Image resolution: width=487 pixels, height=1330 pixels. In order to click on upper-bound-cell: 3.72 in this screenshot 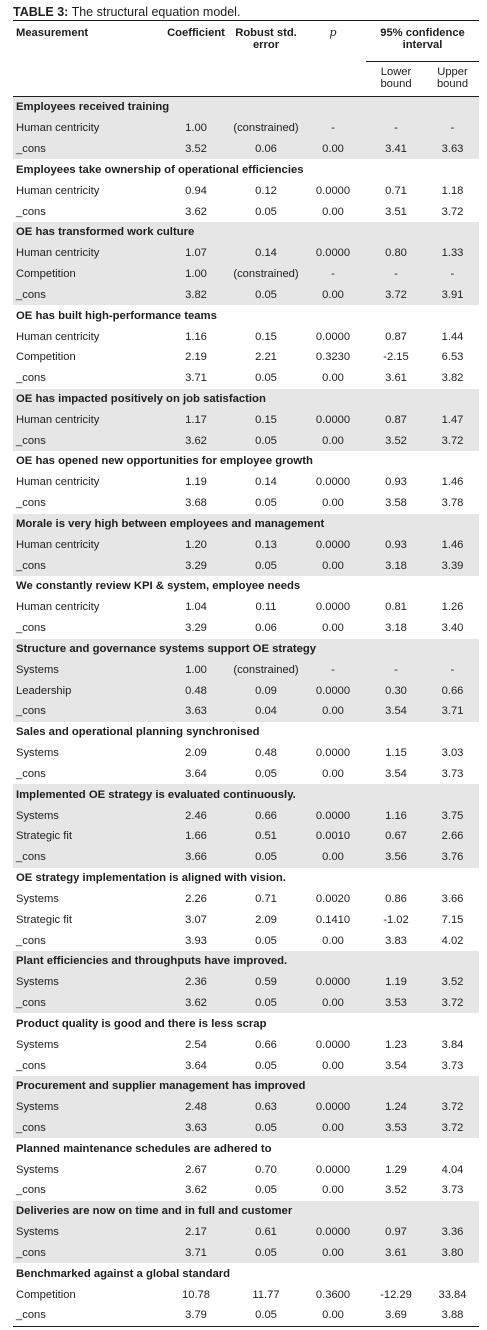, I will do `click(453, 1128)`.